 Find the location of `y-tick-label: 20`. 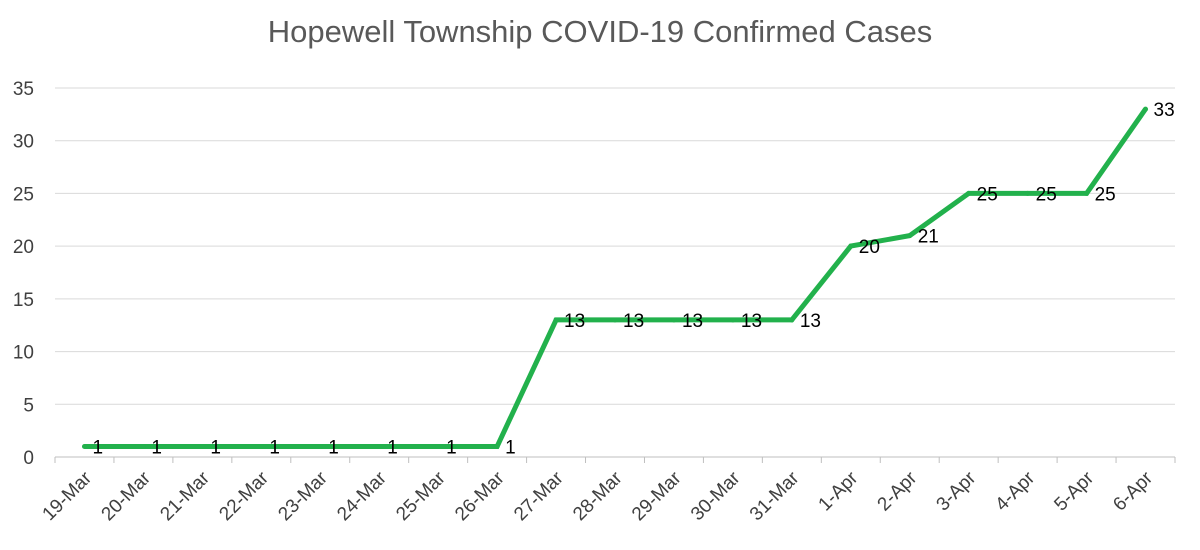

y-tick-label: 20 is located at coordinates (23, 247).